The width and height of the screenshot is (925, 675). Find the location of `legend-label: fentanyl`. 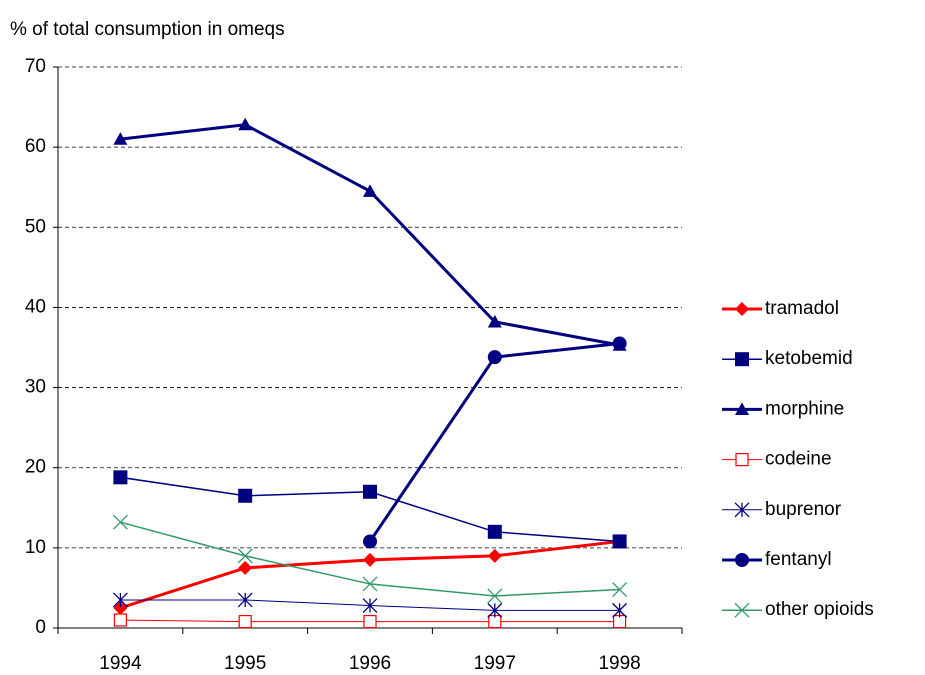

legend-label: fentanyl is located at coordinates (798, 559).